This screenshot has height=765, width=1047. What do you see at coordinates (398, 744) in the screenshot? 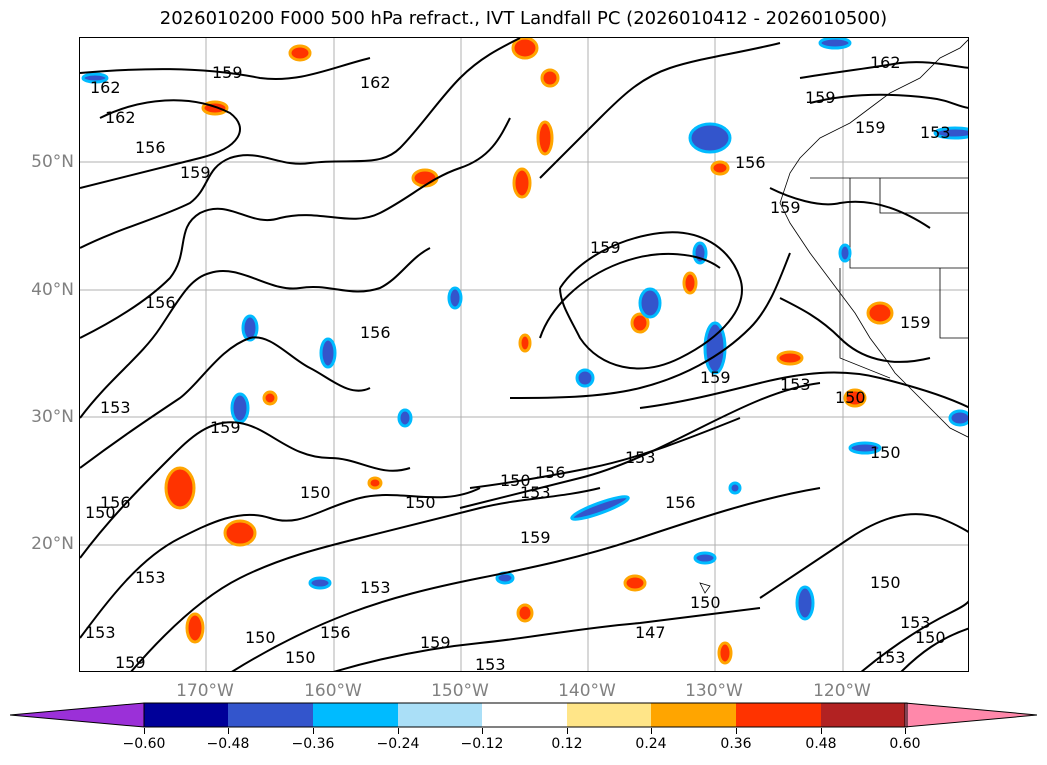
I see `colorbar-tick-label: −0.24` at bounding box center [398, 744].